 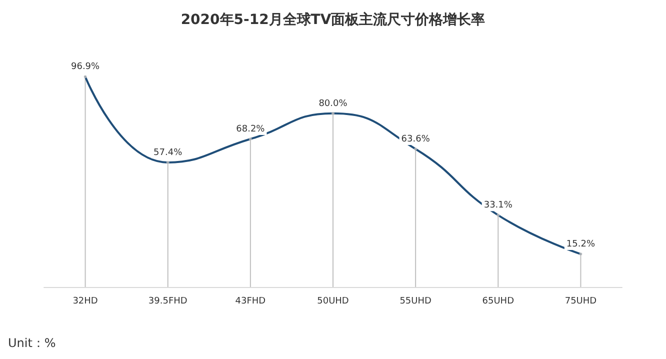 What do you see at coordinates (333, 19) in the screenshot?
I see `chart-title: 2020年5-12月全球TV面板主流尺寸价格增长率` at bounding box center [333, 19].